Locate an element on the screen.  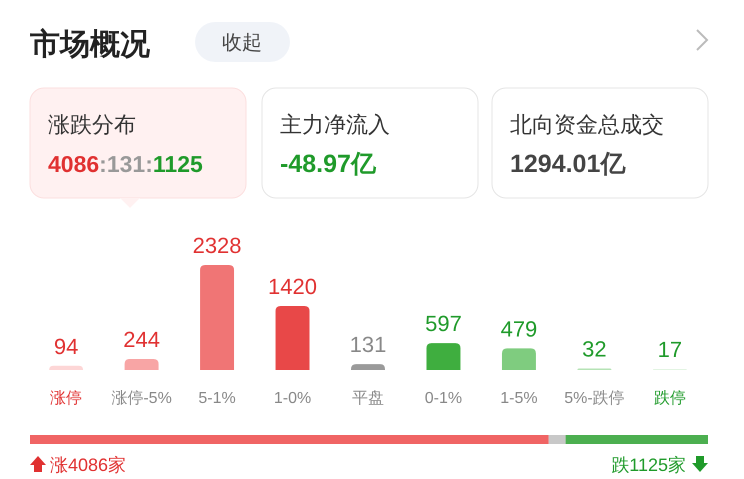
x-tick-label: 1-5% is located at coordinates (519, 398).